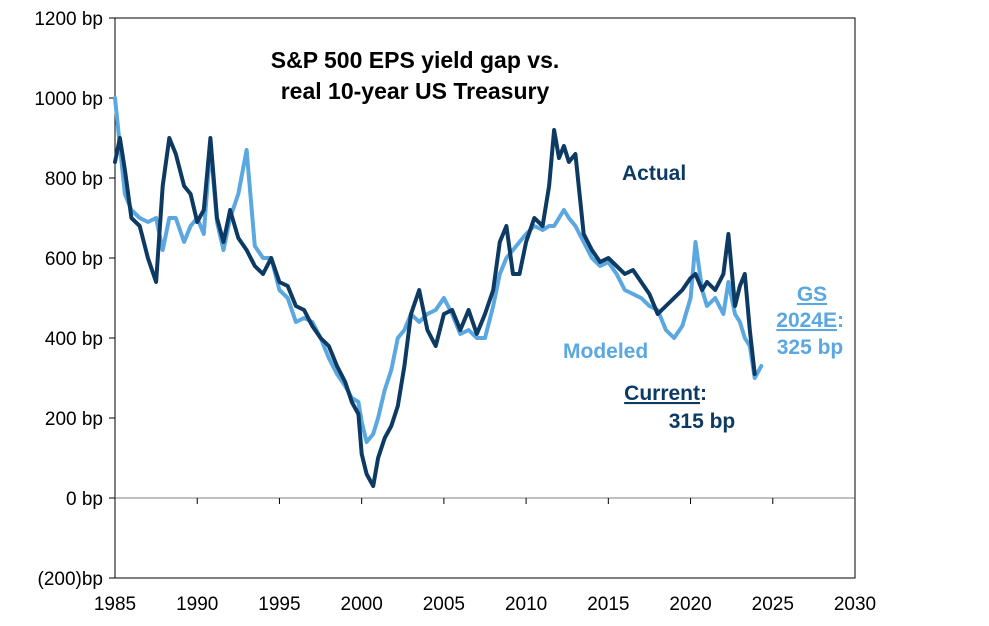  I want to click on x-tick-label: 2010, so click(526, 604).